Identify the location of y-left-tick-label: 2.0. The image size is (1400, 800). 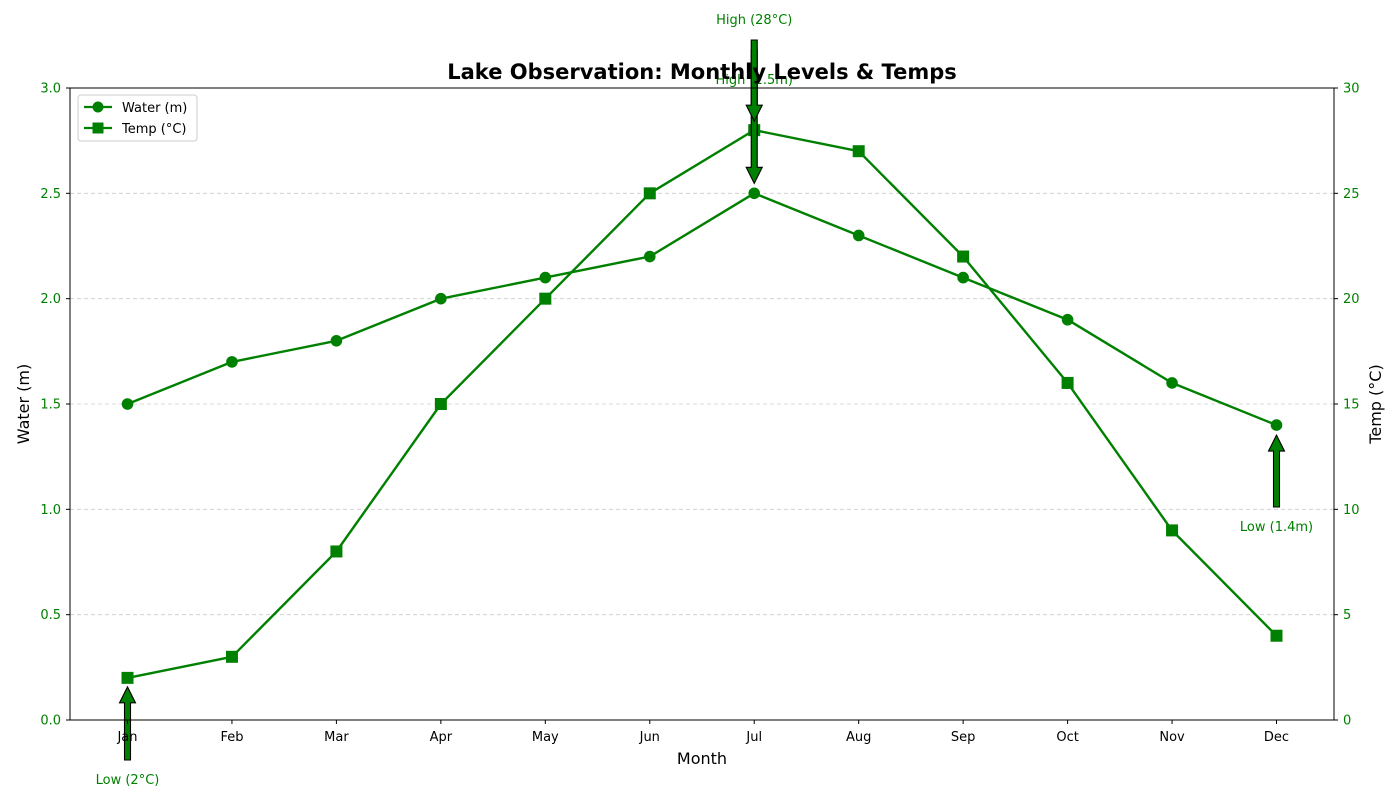
(50, 299).